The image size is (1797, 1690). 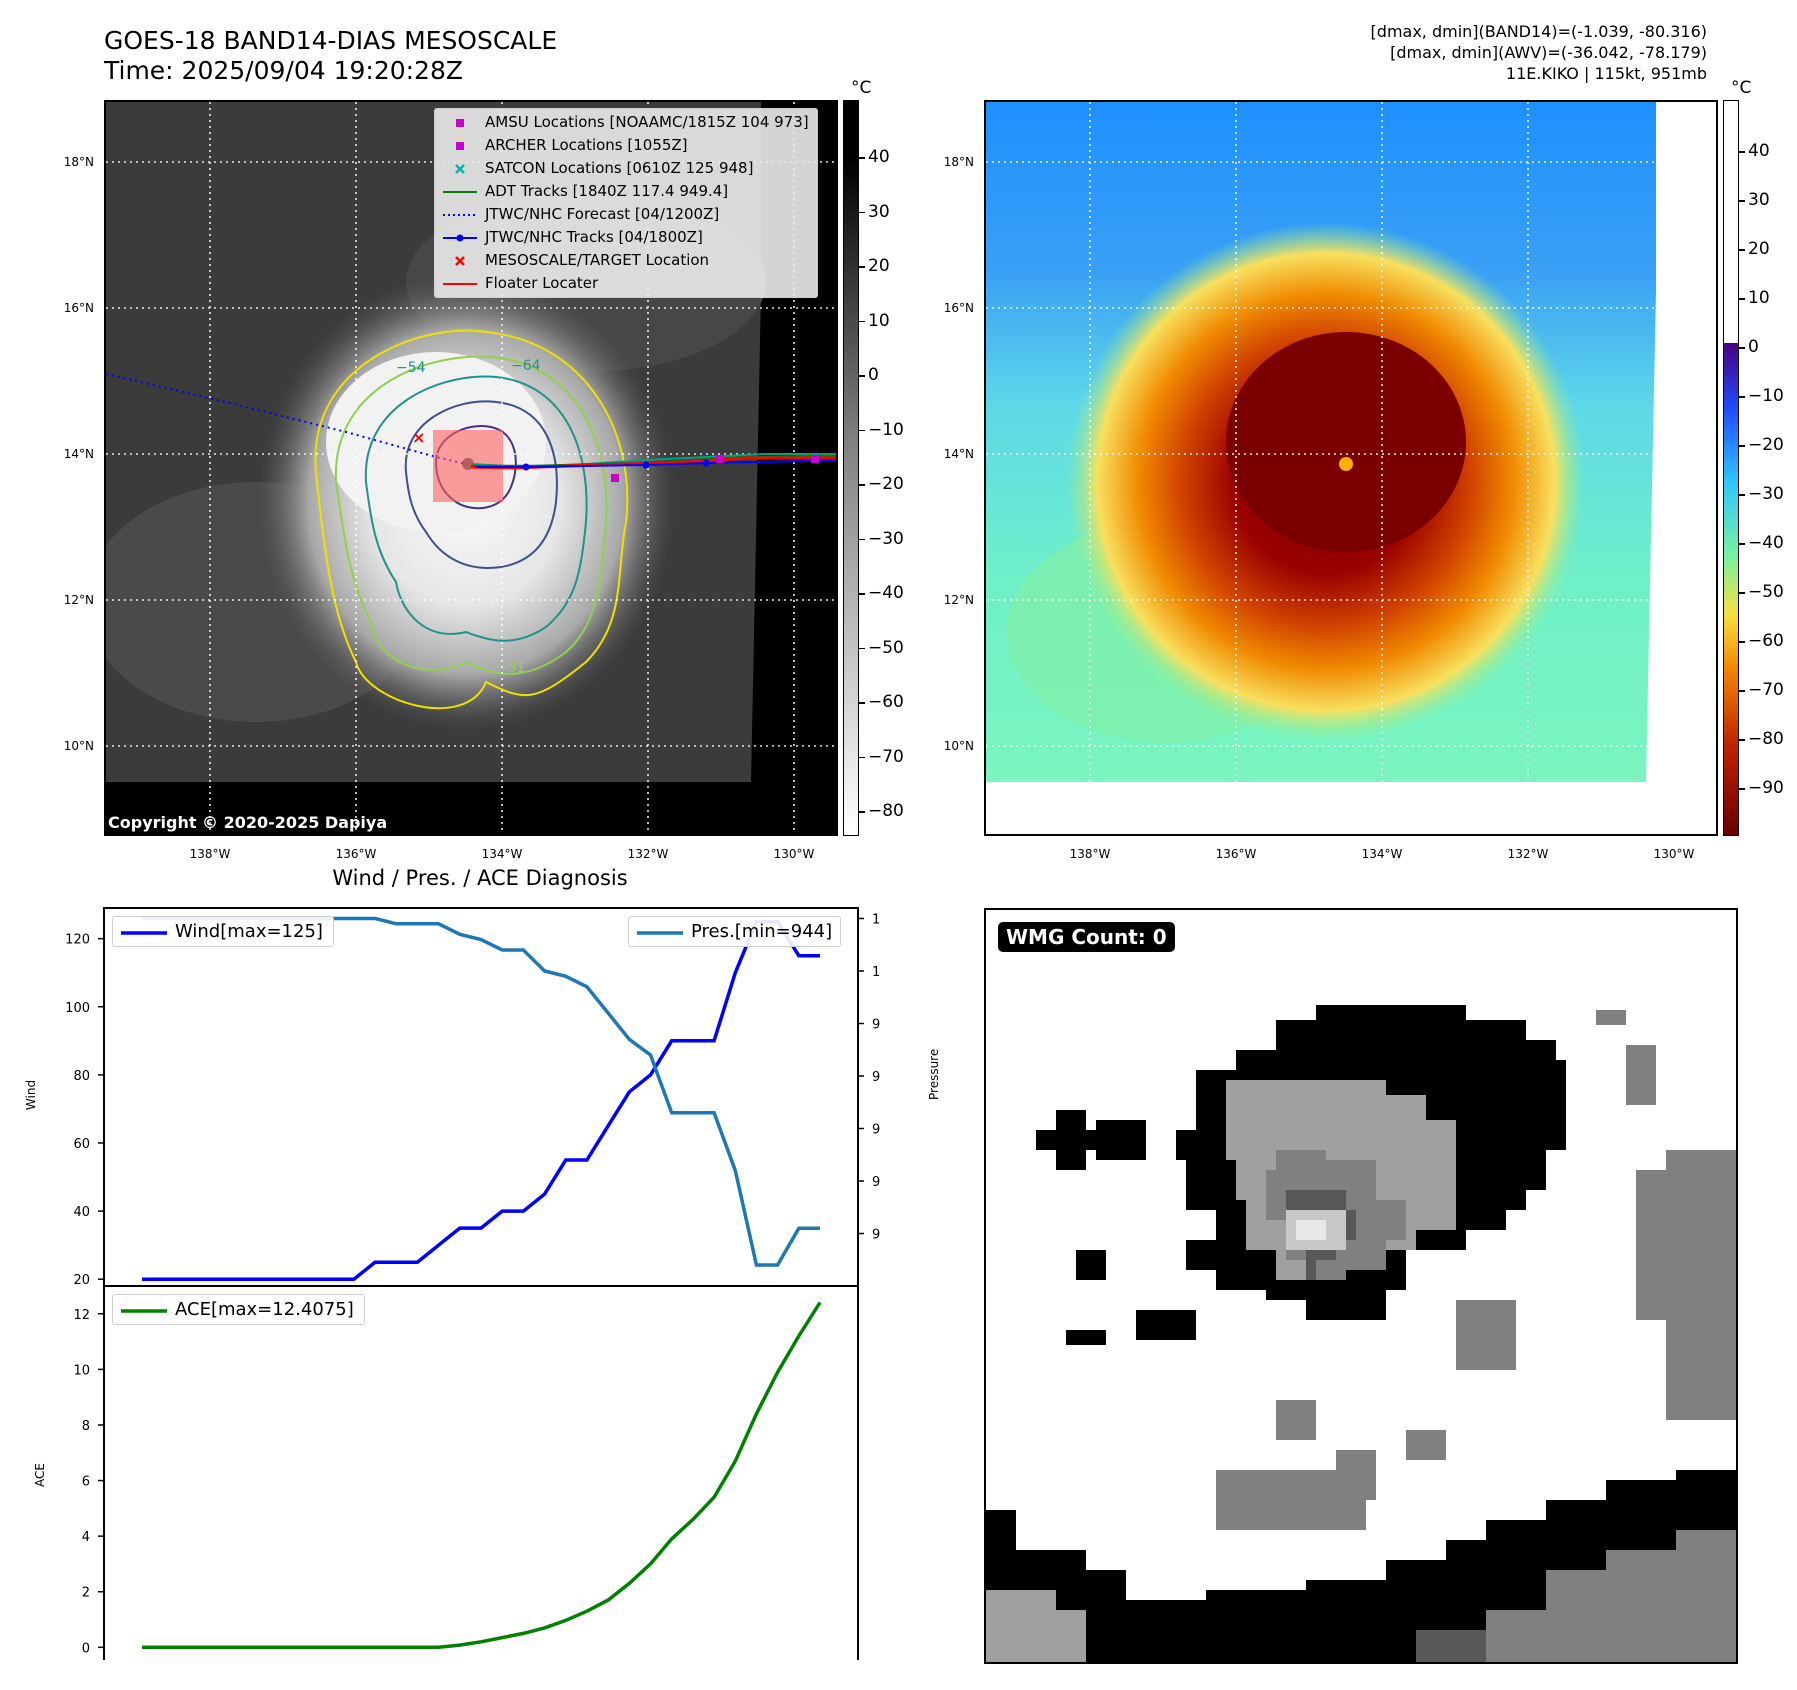 What do you see at coordinates (86, 1648) in the screenshot?
I see `y-tick-label: 0` at bounding box center [86, 1648].